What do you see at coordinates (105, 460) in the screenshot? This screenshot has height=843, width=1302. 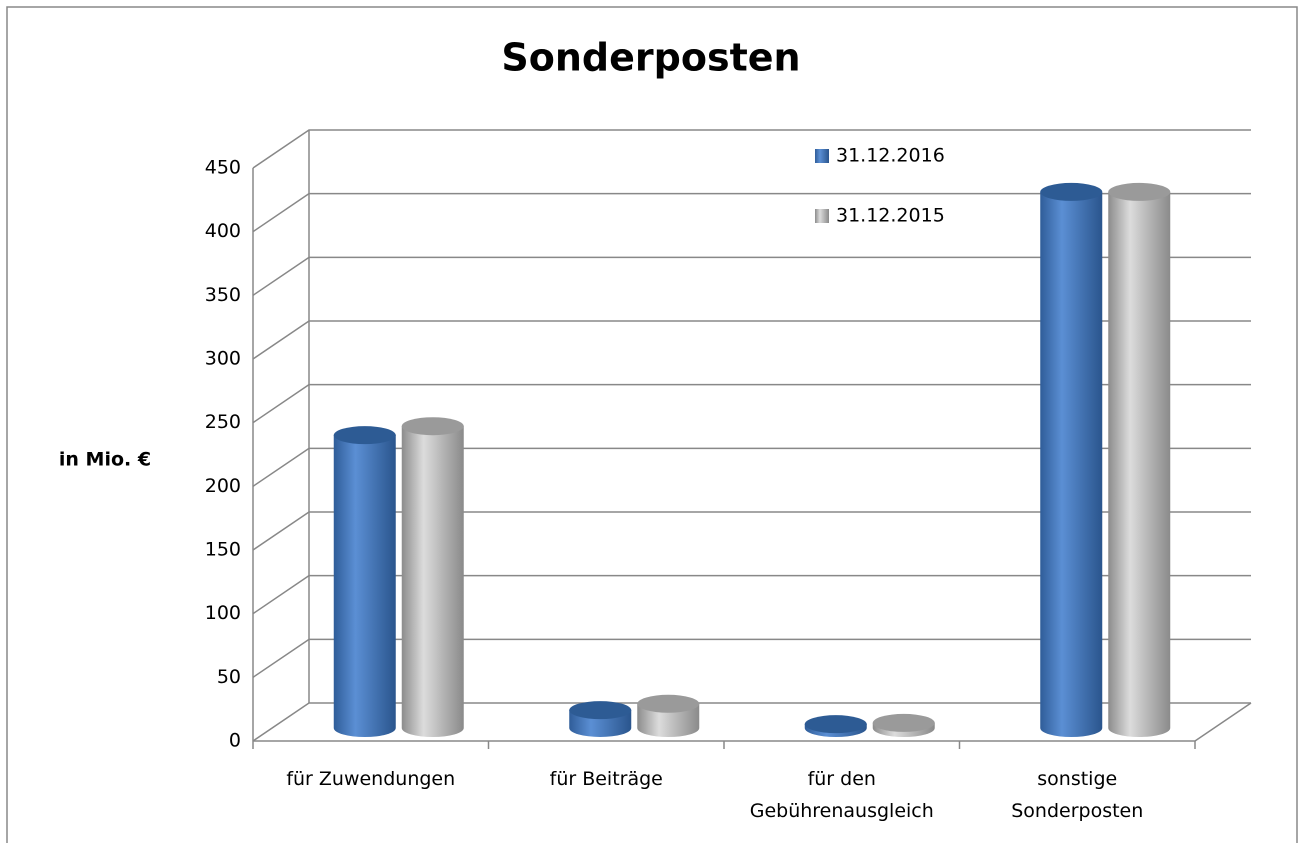 I see `y-axis-label: in Mio. €` at bounding box center [105, 460].